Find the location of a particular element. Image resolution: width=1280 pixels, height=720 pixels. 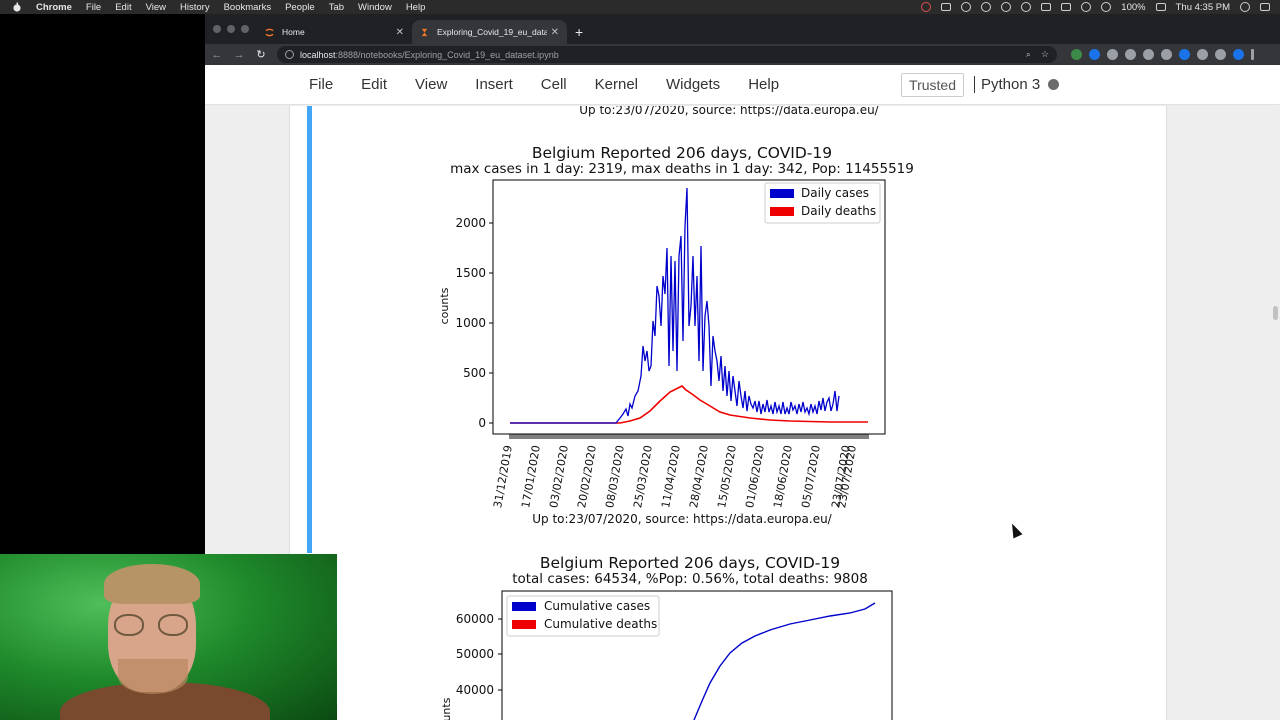

extensions-bar is located at coordinates (1162, 54).